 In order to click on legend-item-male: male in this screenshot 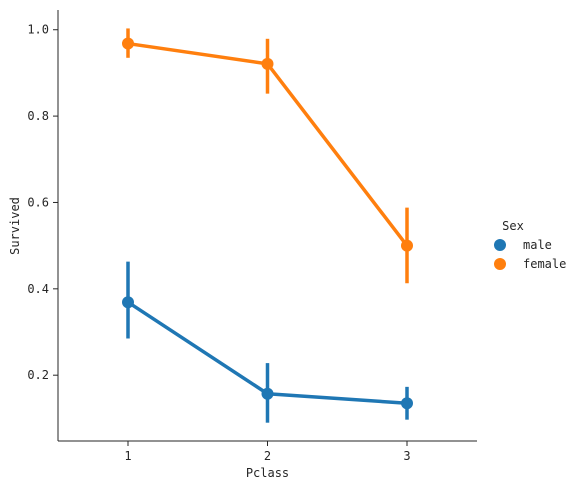, I will do `click(523, 245)`.